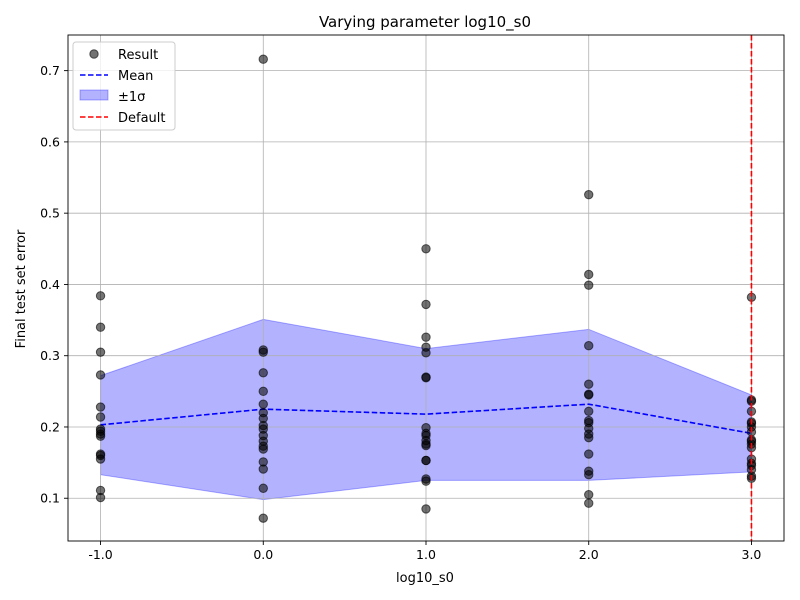 The image size is (800, 600). I want to click on x-tick-label: 3.0, so click(752, 554).